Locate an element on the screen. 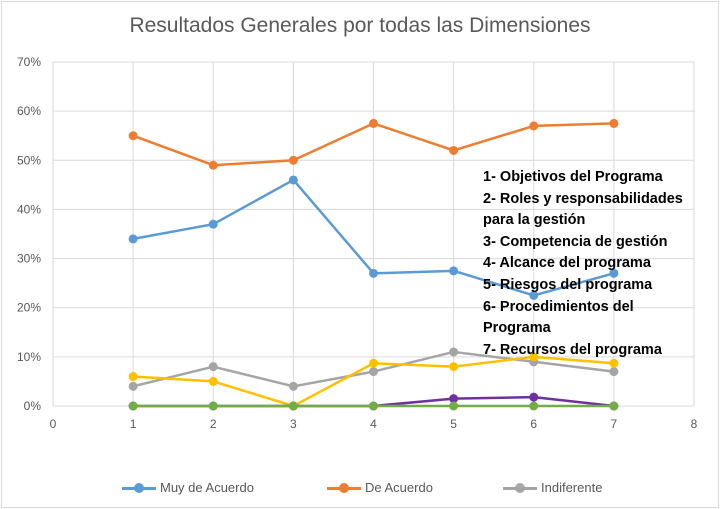  chart-legend: Muy de Acuerdo De Acuerdo Indiferente is located at coordinates (360, 490).